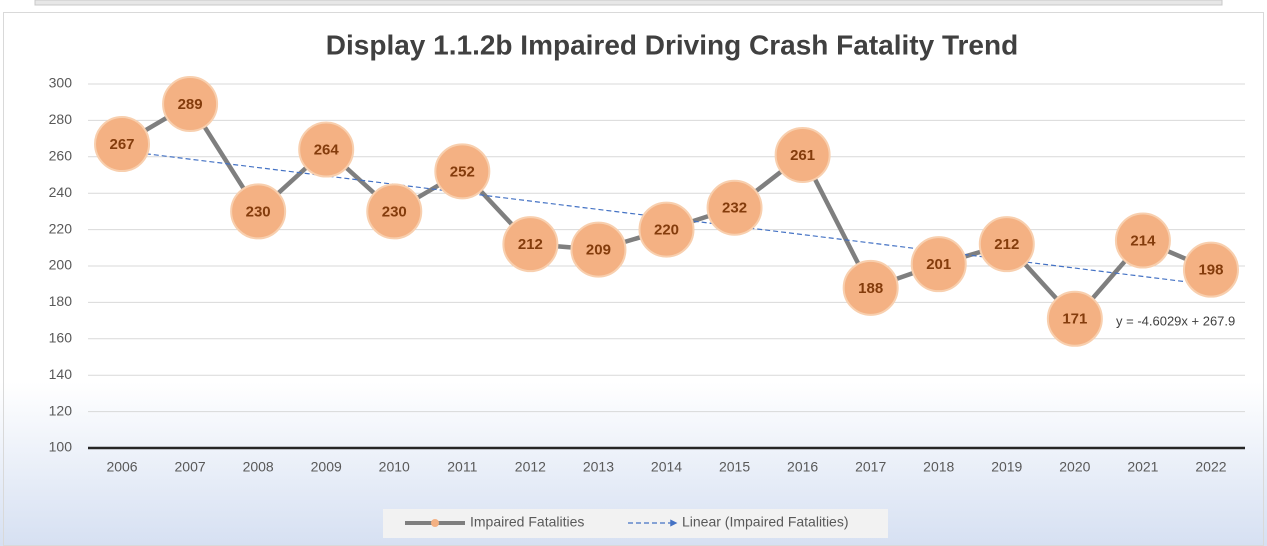 This screenshot has height=546, width=1267. Describe the element at coordinates (734, 467) in the screenshot. I see `x-tick-label: 2015` at that location.